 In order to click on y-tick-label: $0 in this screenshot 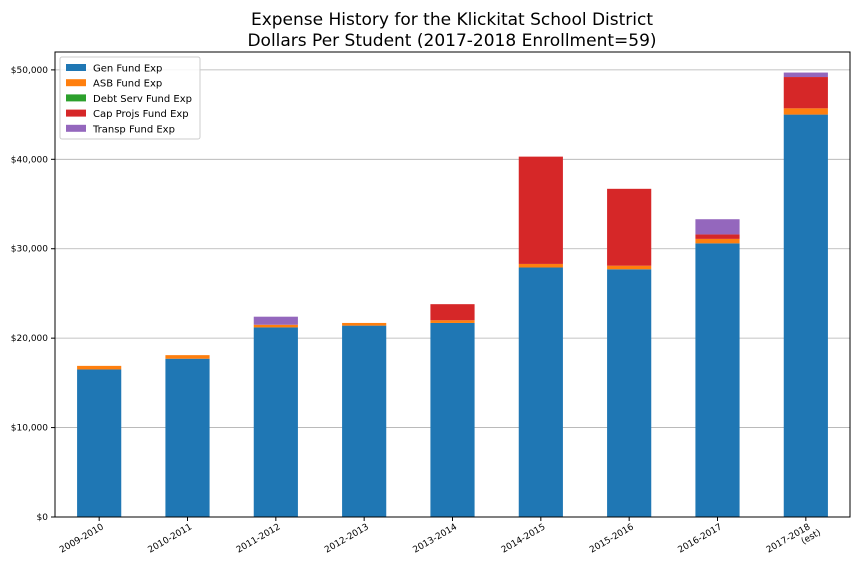, I will do `click(43, 518)`.